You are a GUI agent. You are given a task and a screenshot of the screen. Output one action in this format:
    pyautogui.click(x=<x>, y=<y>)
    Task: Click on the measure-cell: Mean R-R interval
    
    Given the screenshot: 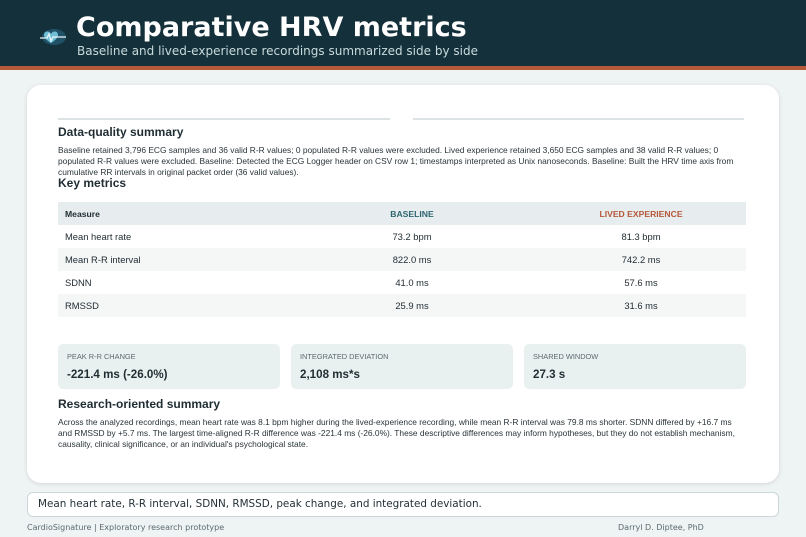 What is the action you would take?
    pyautogui.click(x=103, y=259)
    